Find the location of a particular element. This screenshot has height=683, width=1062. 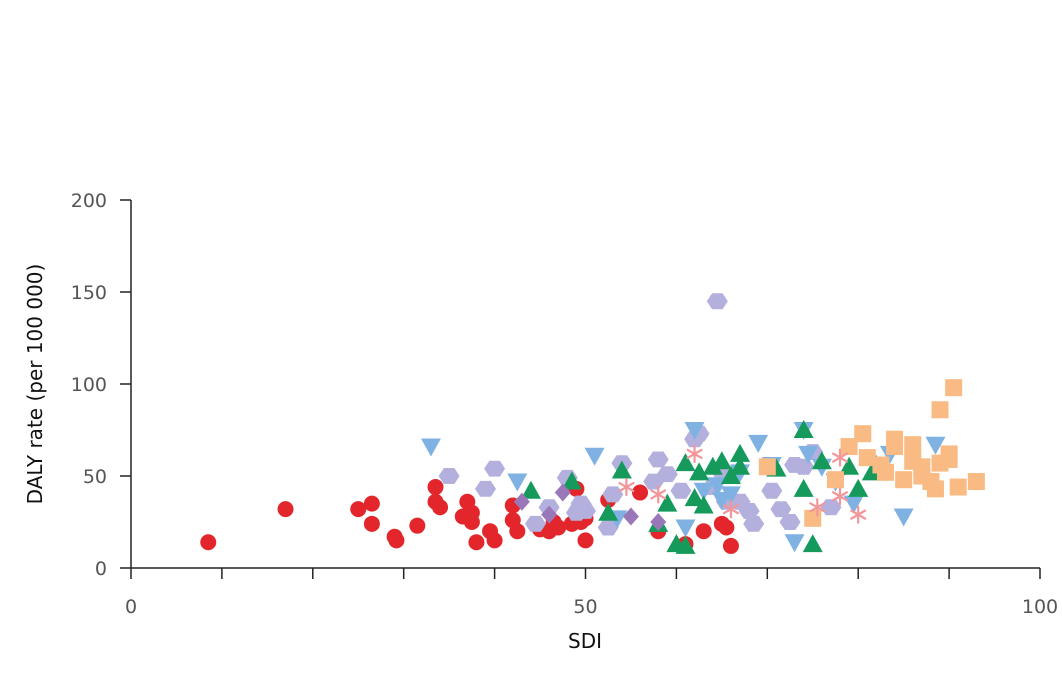

y-tick-label: 200 is located at coordinates (89, 201).